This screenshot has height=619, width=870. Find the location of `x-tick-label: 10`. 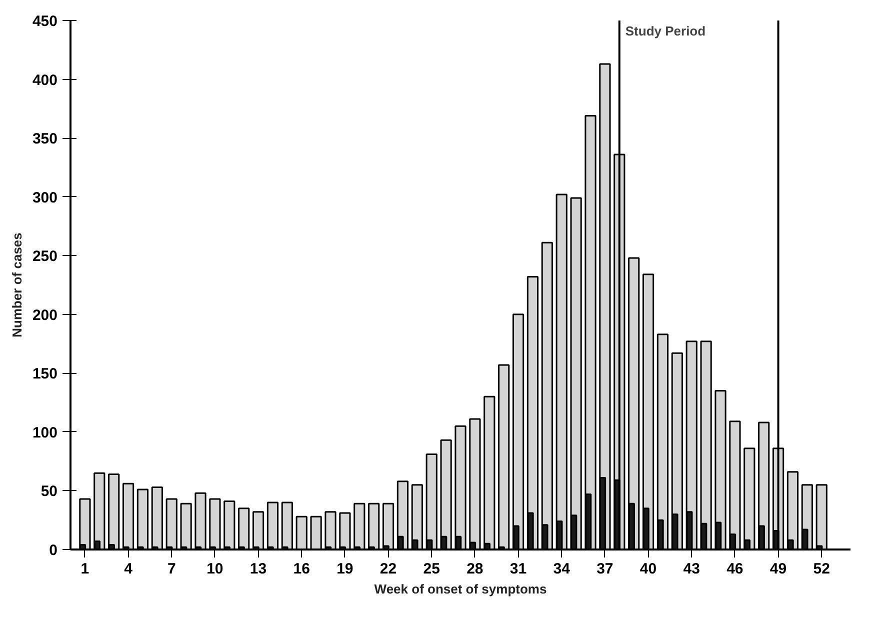

x-tick-label: 10 is located at coordinates (215, 569).